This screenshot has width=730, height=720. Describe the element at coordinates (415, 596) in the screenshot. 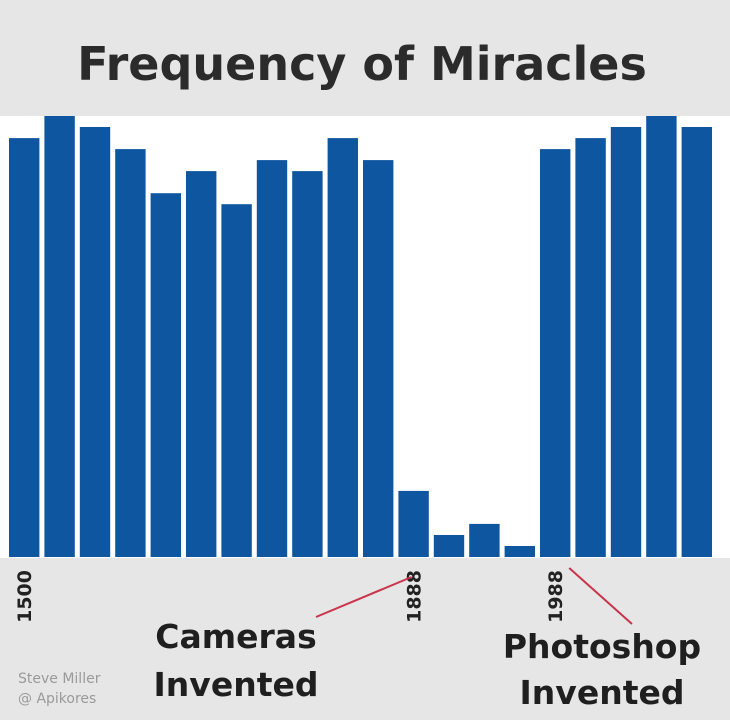

I see `x-tick-label-1888: 1888` at that location.